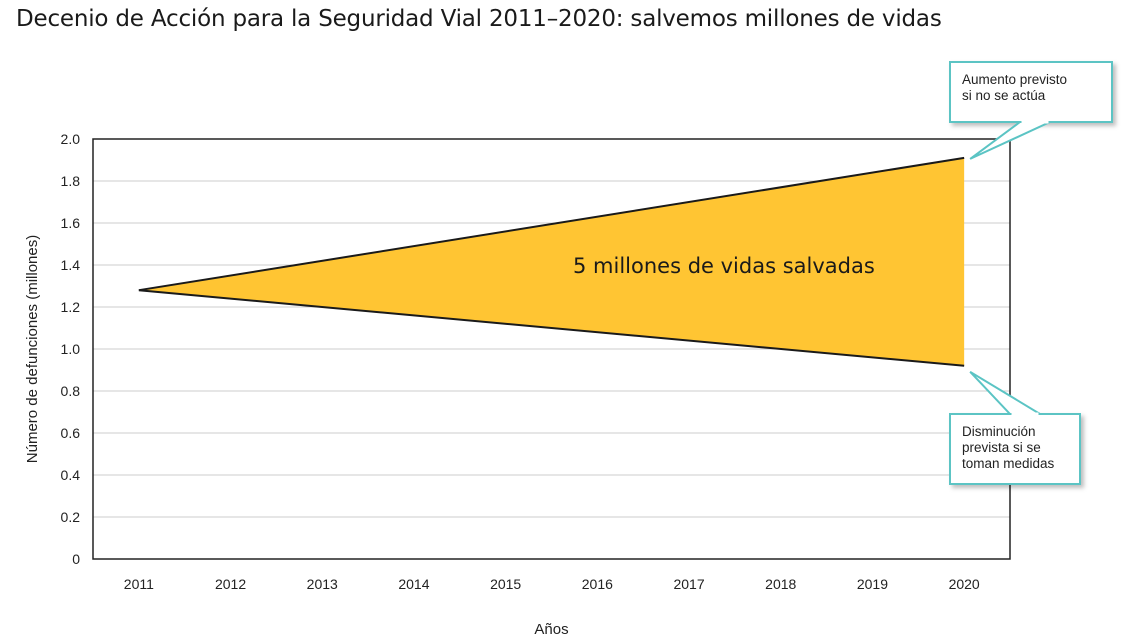 Image resolution: width=1128 pixels, height=644 pixels. Describe the element at coordinates (551, 629) in the screenshot. I see `x-axis-label: Años` at that location.